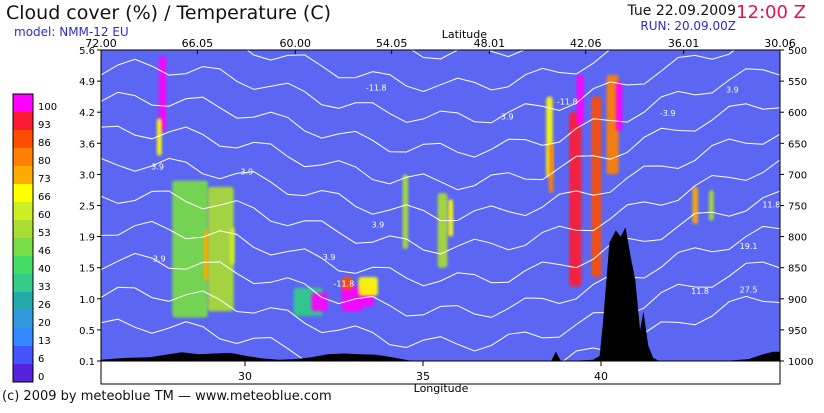 Image resolution: width=824 pixels, height=413 pixels. Describe the element at coordinates (440, 372) in the screenshot. I see `longitude-band` at that location.